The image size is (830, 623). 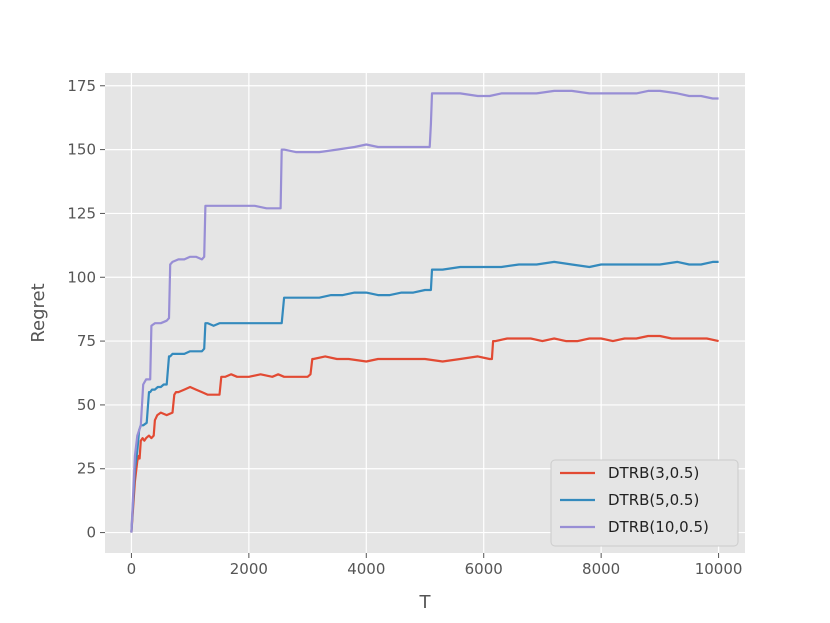 What do you see at coordinates (91, 533) in the screenshot?
I see `y-tick-label: 0` at bounding box center [91, 533].